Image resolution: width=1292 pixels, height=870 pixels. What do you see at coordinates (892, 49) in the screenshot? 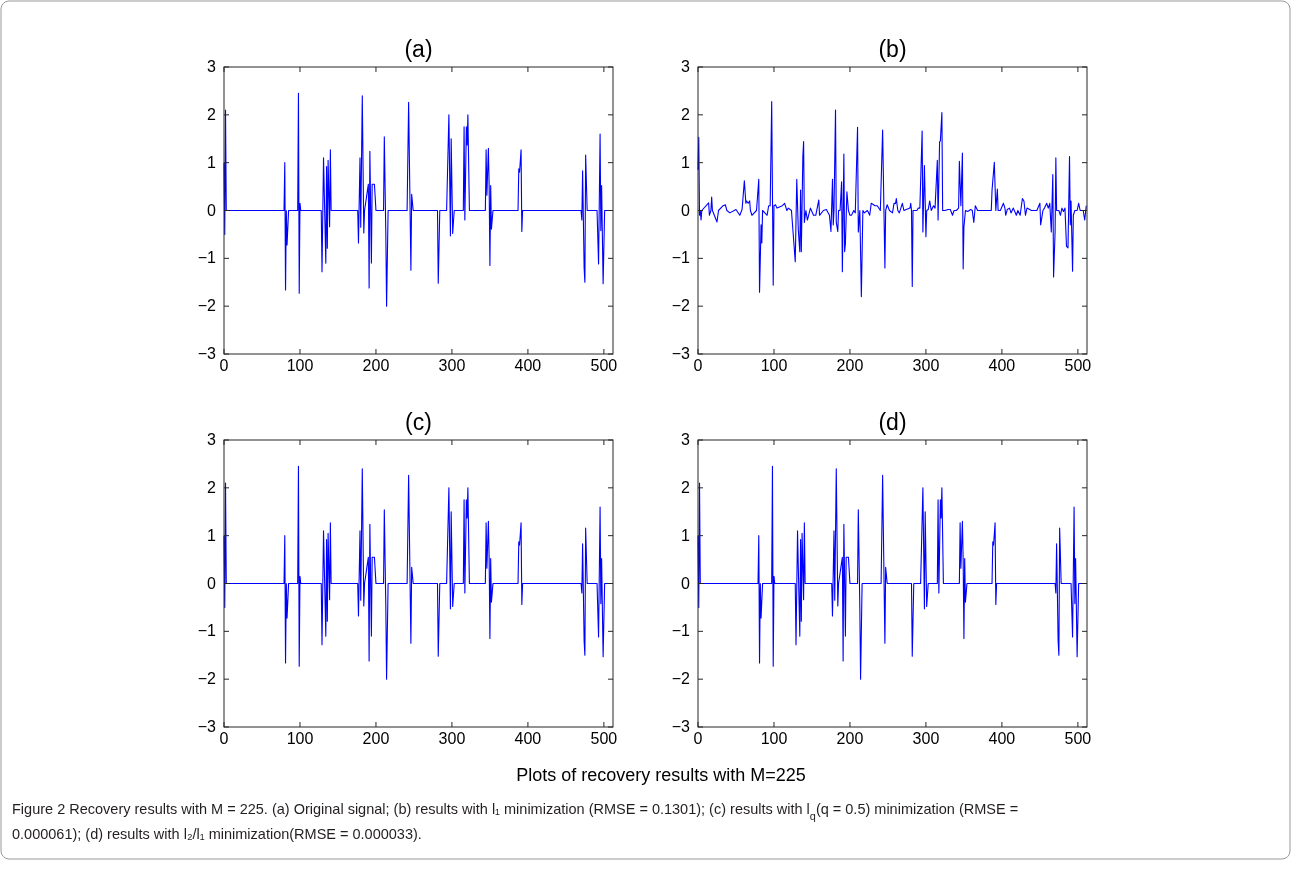
I see `chart-title: (b)` at bounding box center [892, 49].